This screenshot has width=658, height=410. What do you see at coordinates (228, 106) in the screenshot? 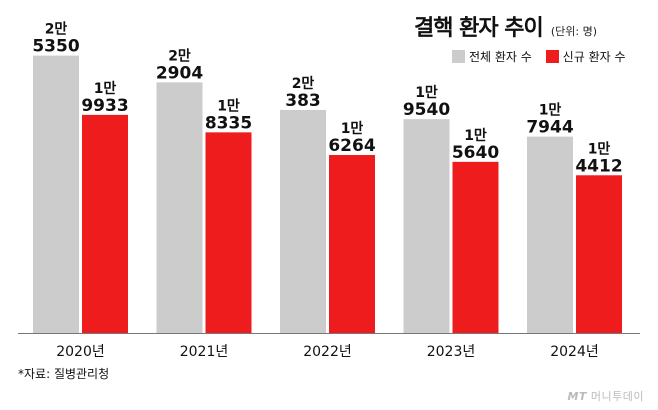
I see `data-label-man-1-1: 1만` at bounding box center [228, 106].